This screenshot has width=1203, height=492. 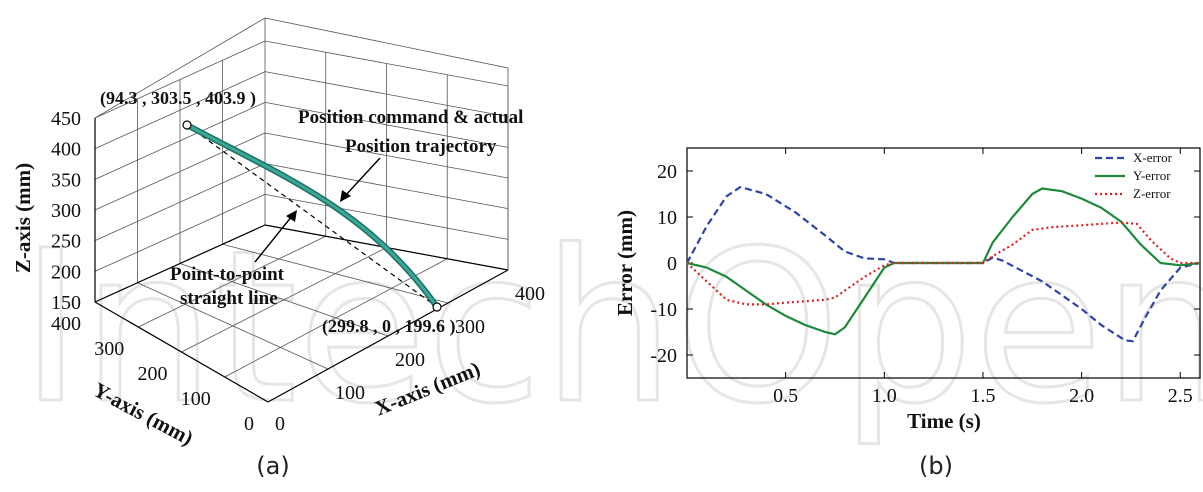 I want to click on y-tick-label: 200, so click(x=153, y=374).